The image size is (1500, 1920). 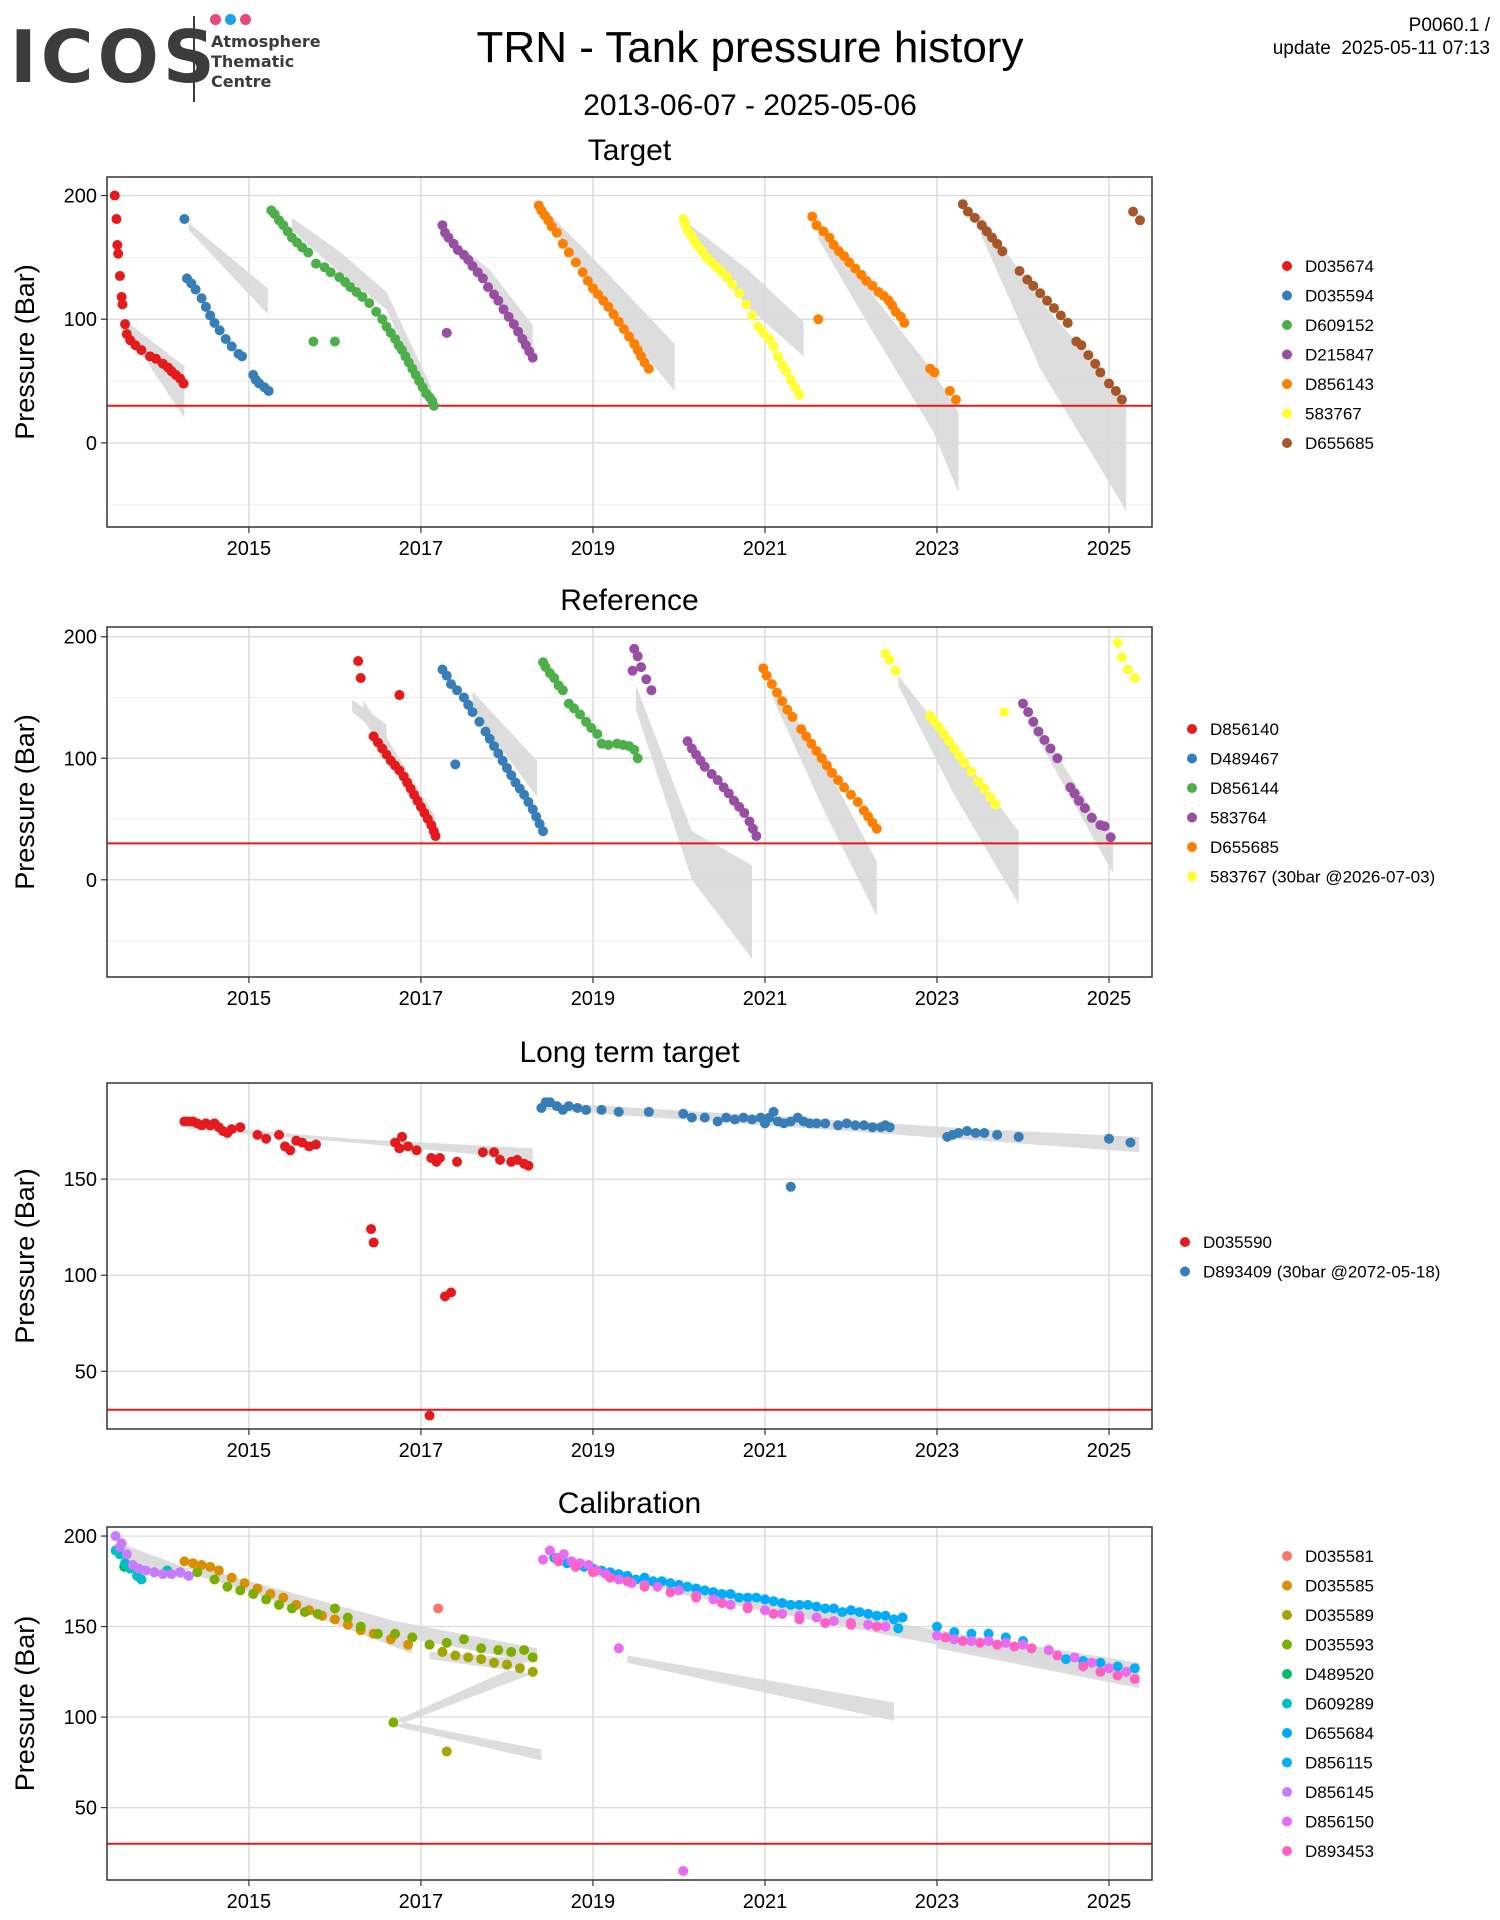 What do you see at coordinates (937, 549) in the screenshot?
I see `x-tick-label: 2023` at bounding box center [937, 549].